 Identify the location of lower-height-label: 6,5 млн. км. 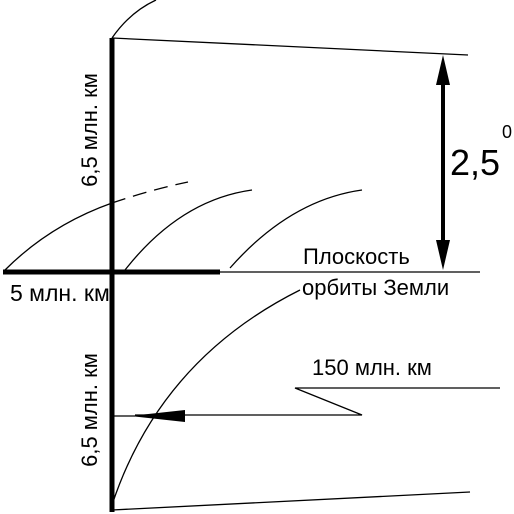
(89, 410).